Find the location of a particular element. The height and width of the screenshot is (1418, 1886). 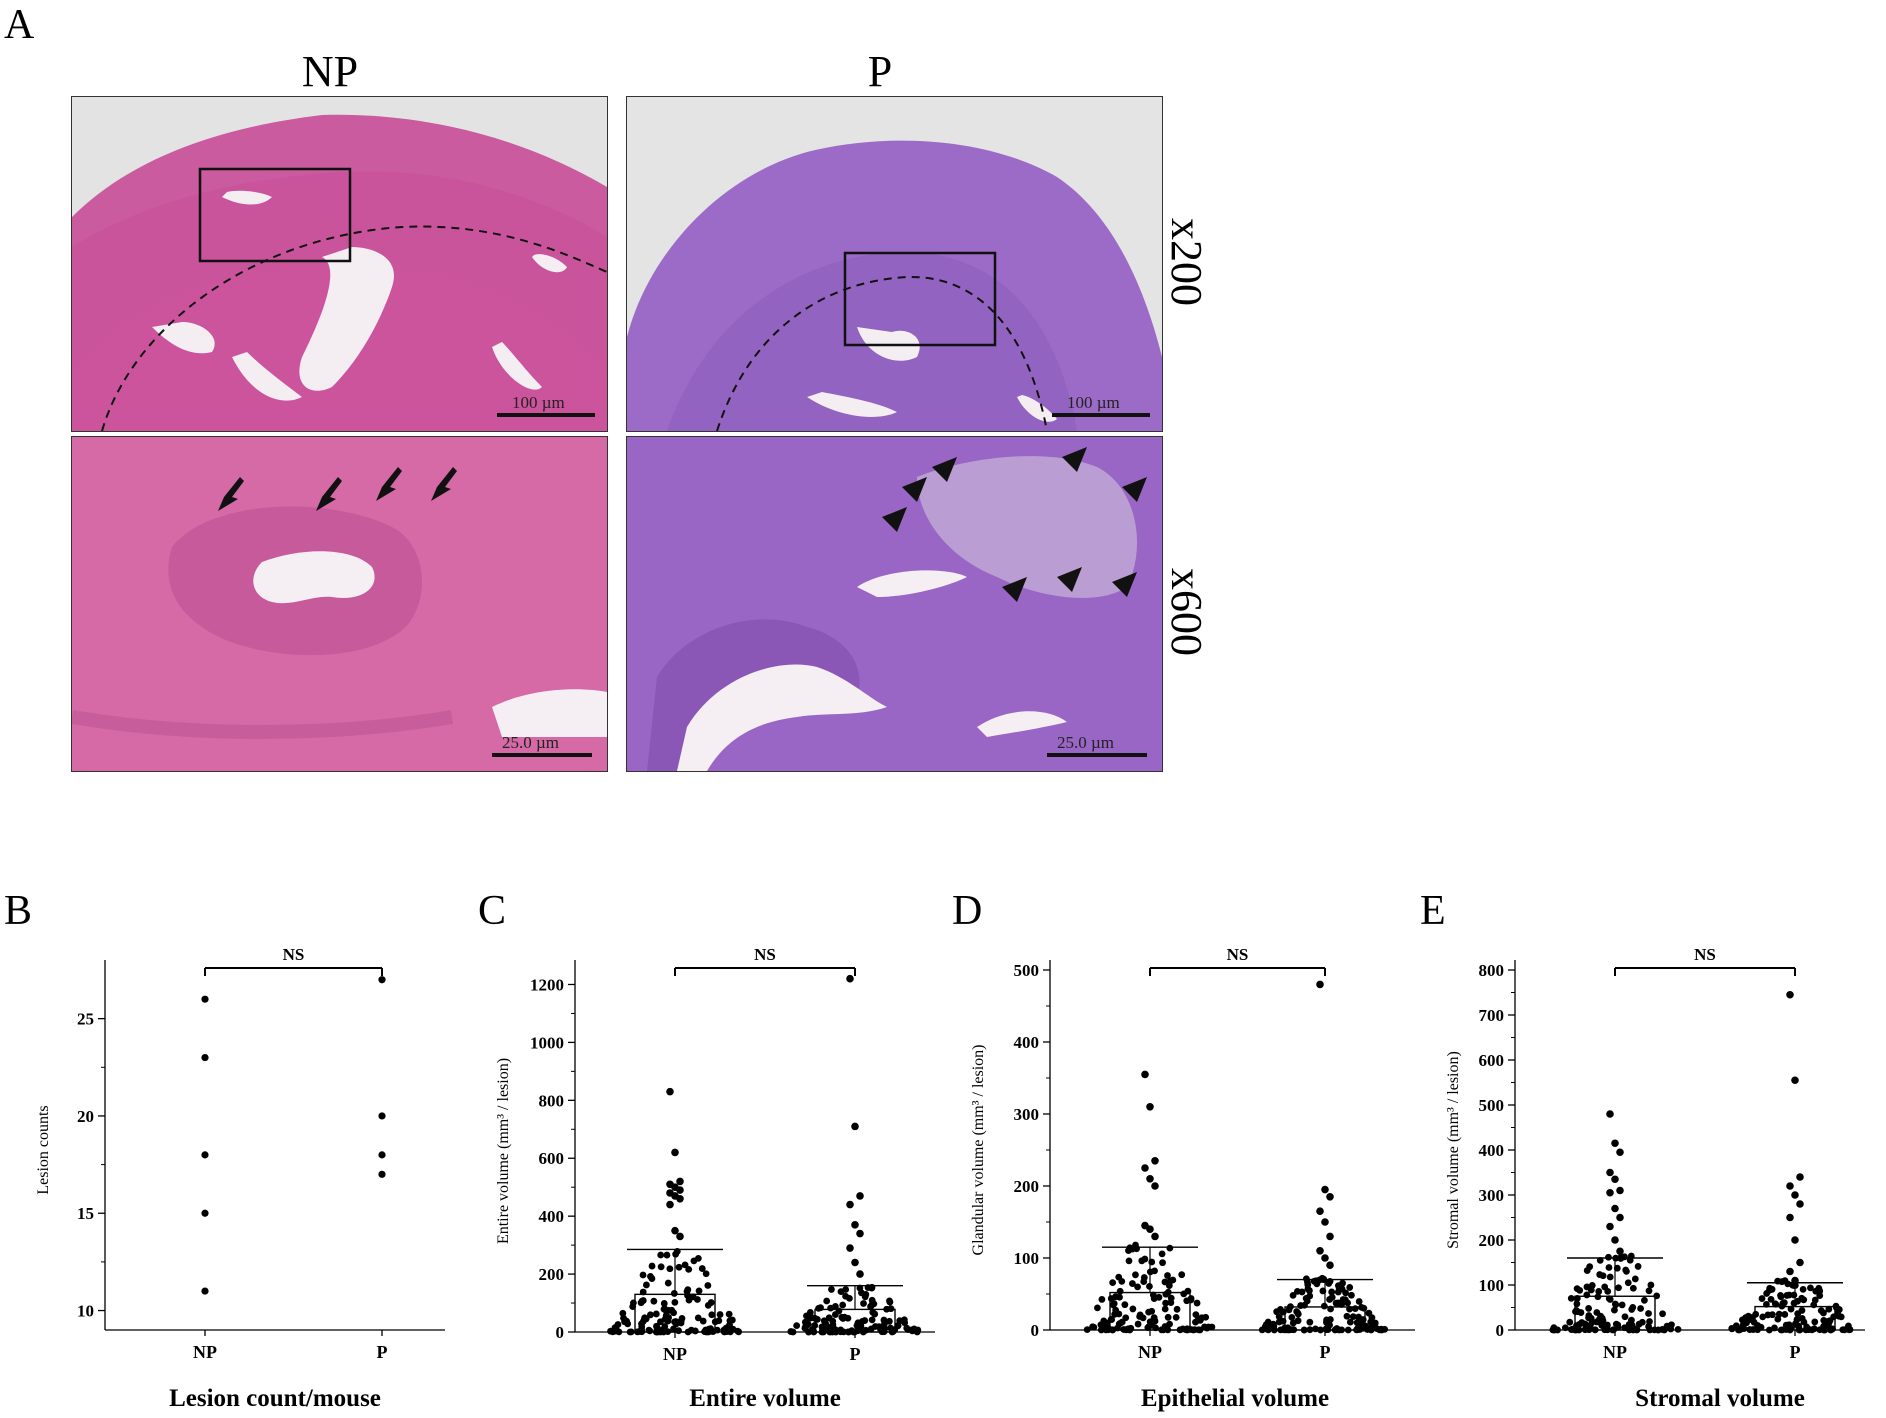

significance-label: NS is located at coordinates (1238, 954).